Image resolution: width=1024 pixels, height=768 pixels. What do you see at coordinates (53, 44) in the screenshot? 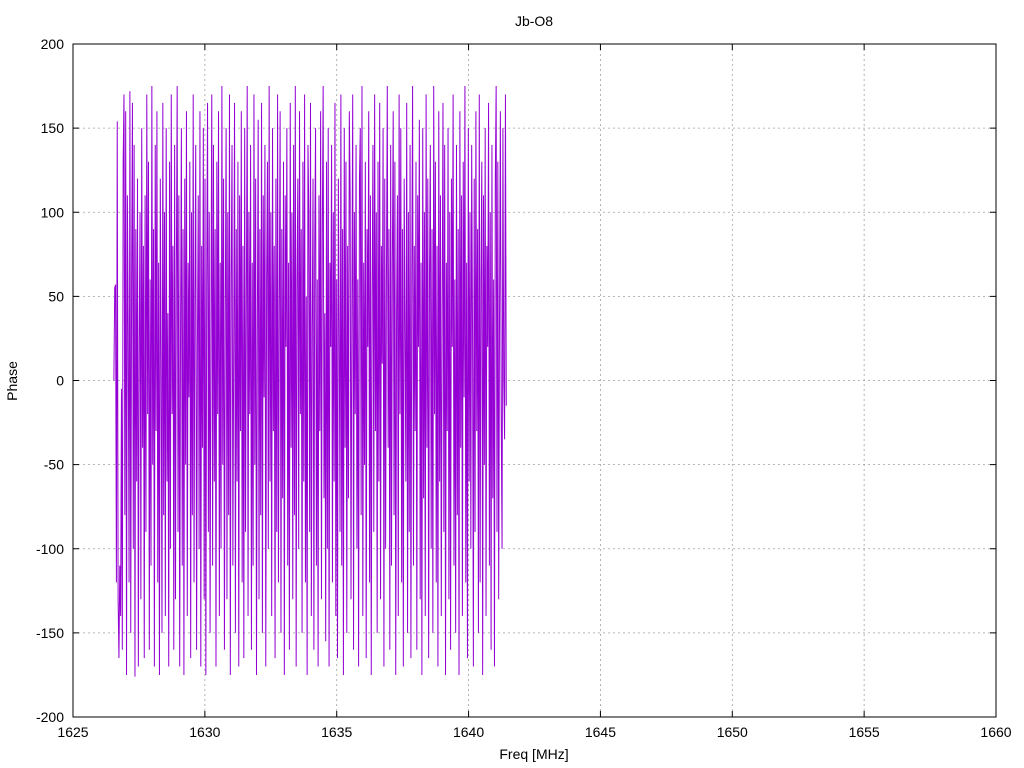
I see `y-tick-label: 200` at bounding box center [53, 44].